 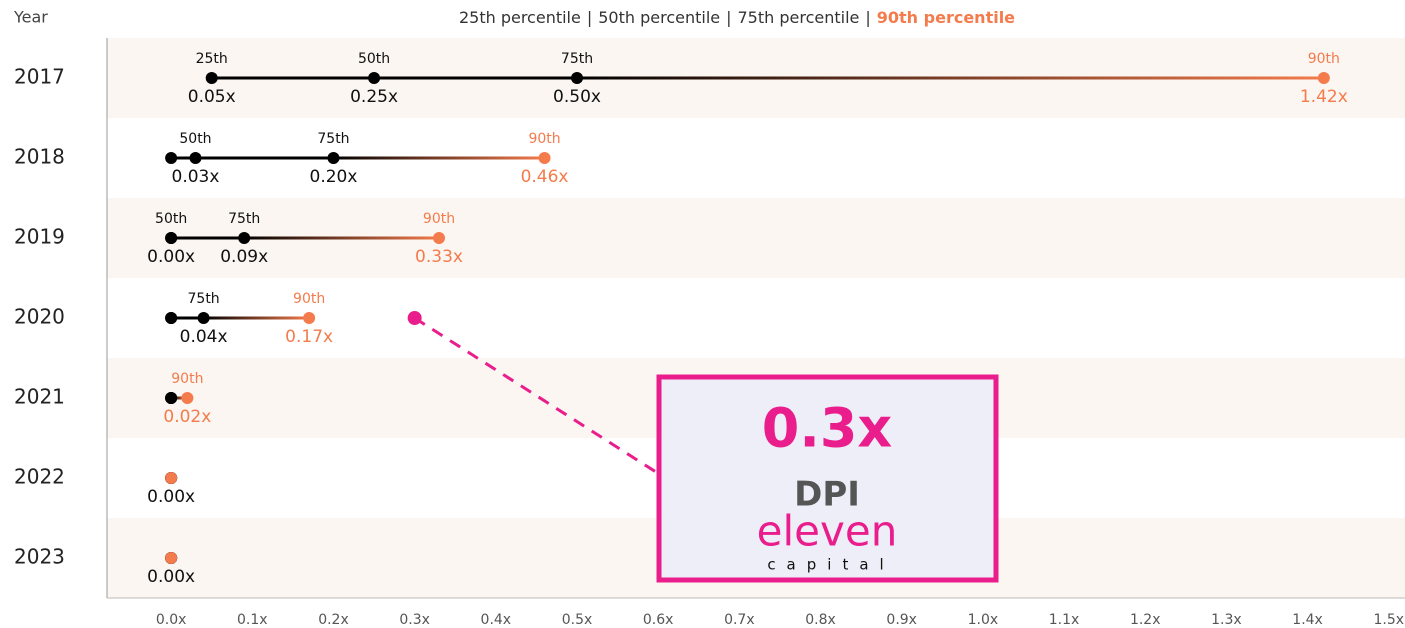 I want to click on x-tick-label: 1.1x, so click(x=1064, y=620).